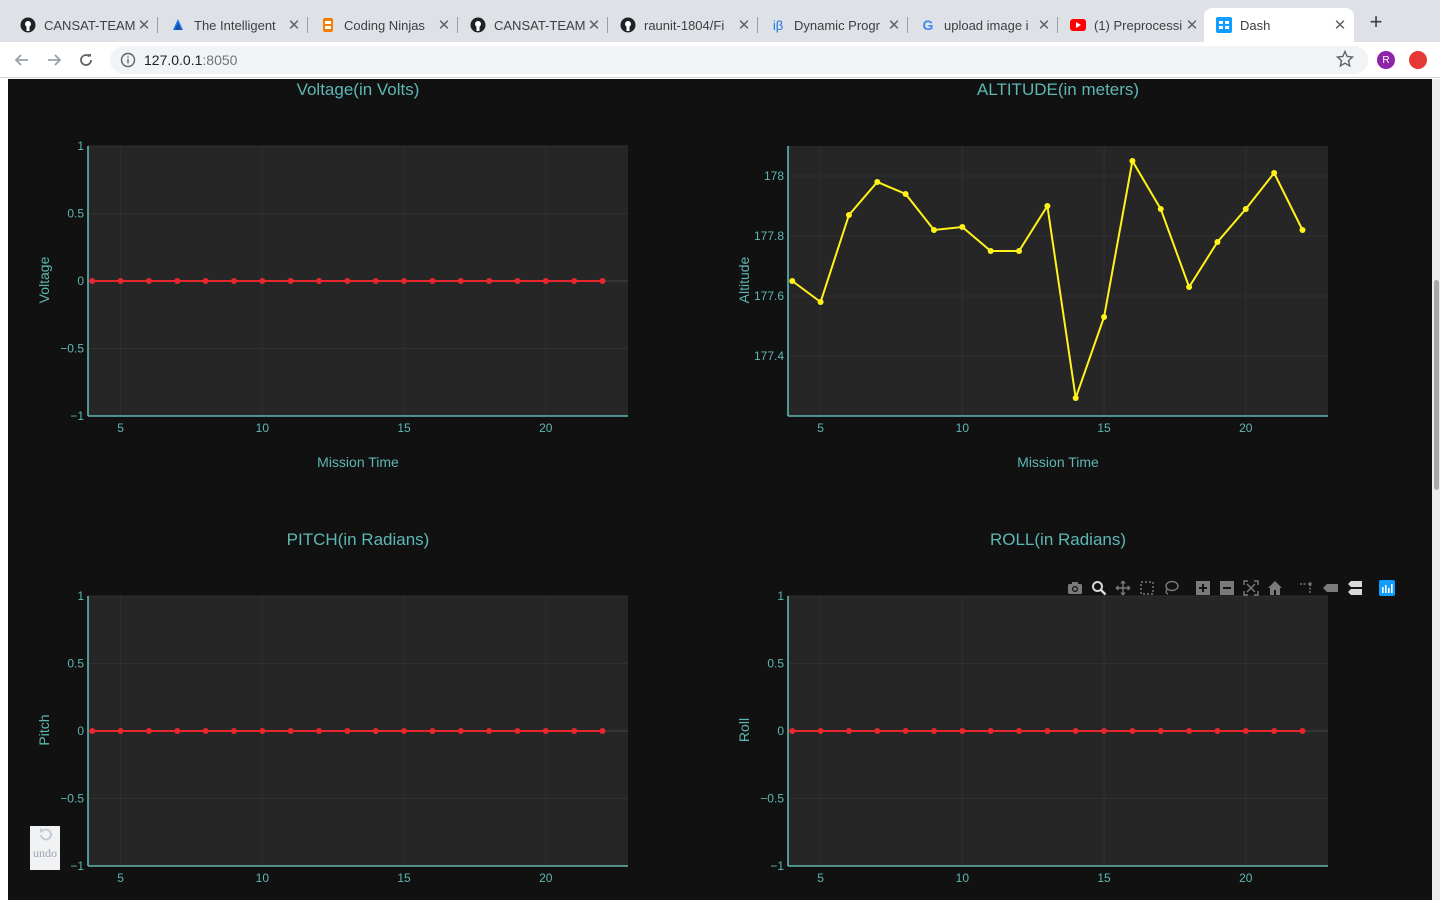  I want to click on browser-tab-active: Dash ✕, so click(1279, 25).